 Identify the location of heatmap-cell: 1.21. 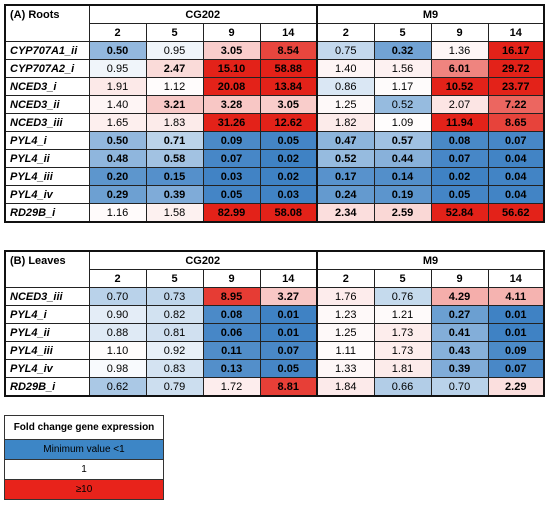
(402, 314).